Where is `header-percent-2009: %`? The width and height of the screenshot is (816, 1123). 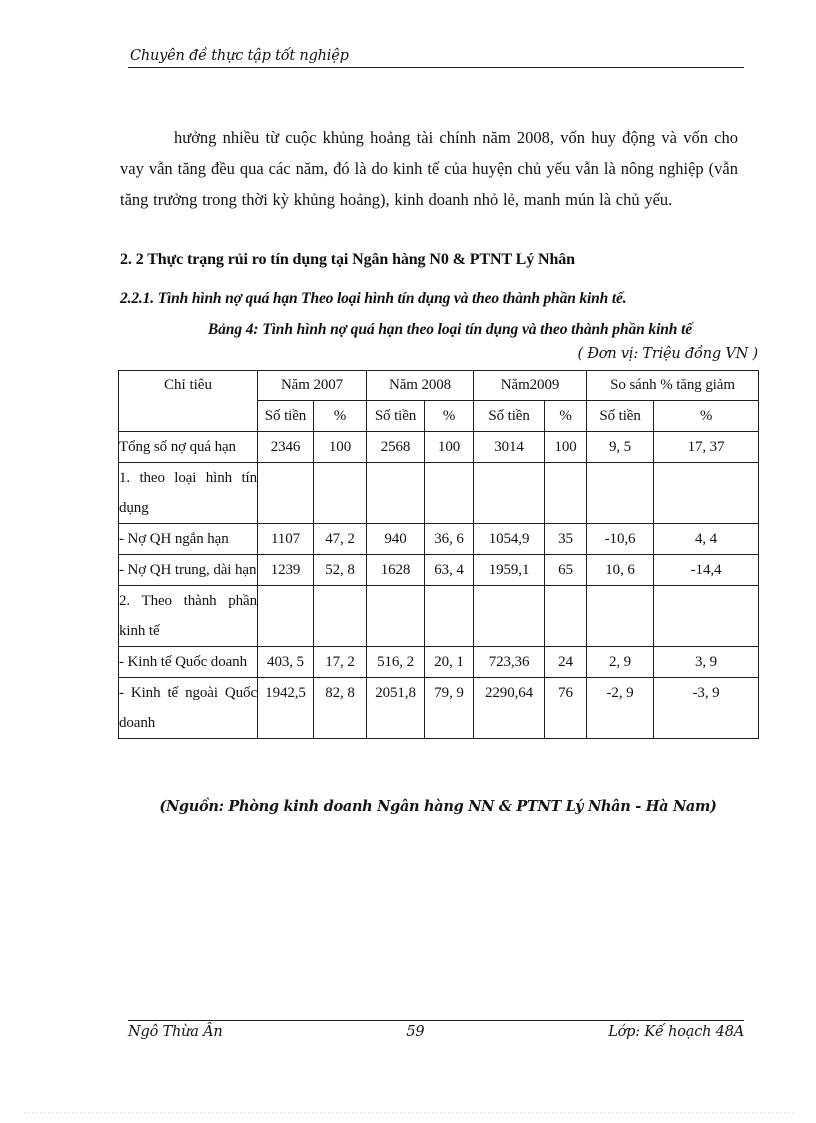 header-percent-2009: % is located at coordinates (566, 416).